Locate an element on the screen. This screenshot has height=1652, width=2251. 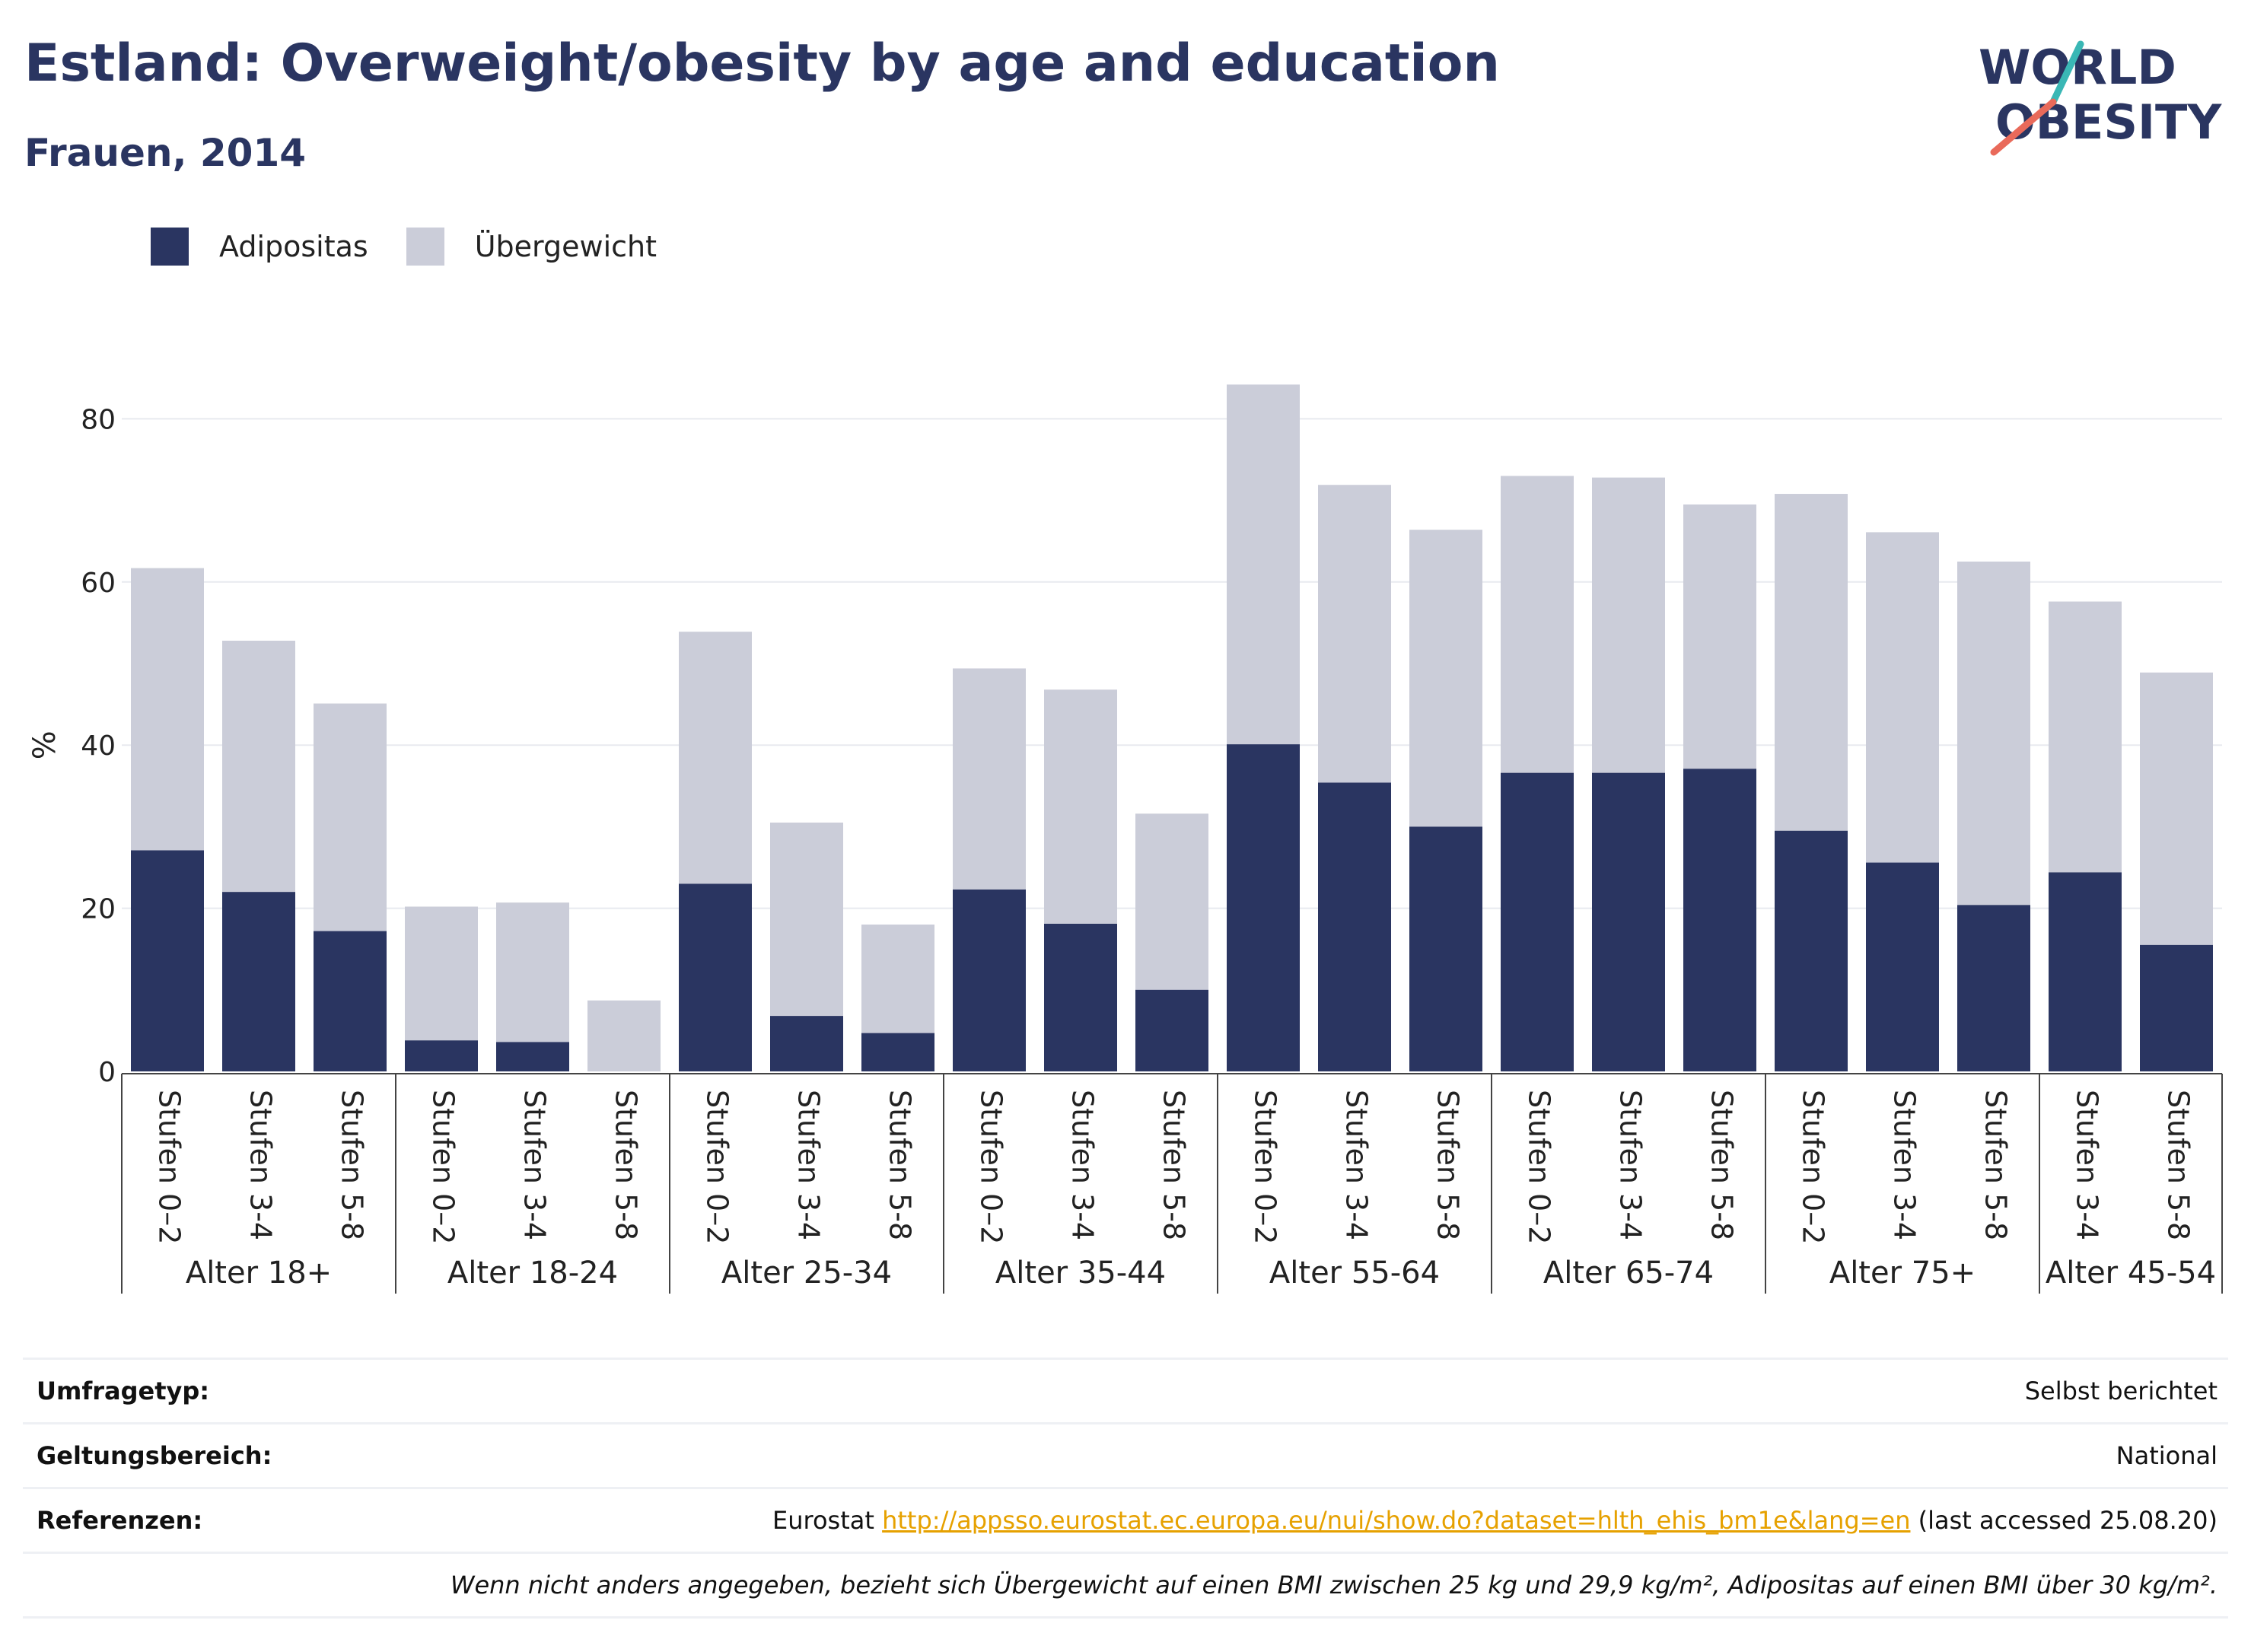
x-group-label: Alter 18+ is located at coordinates (259, 1273).